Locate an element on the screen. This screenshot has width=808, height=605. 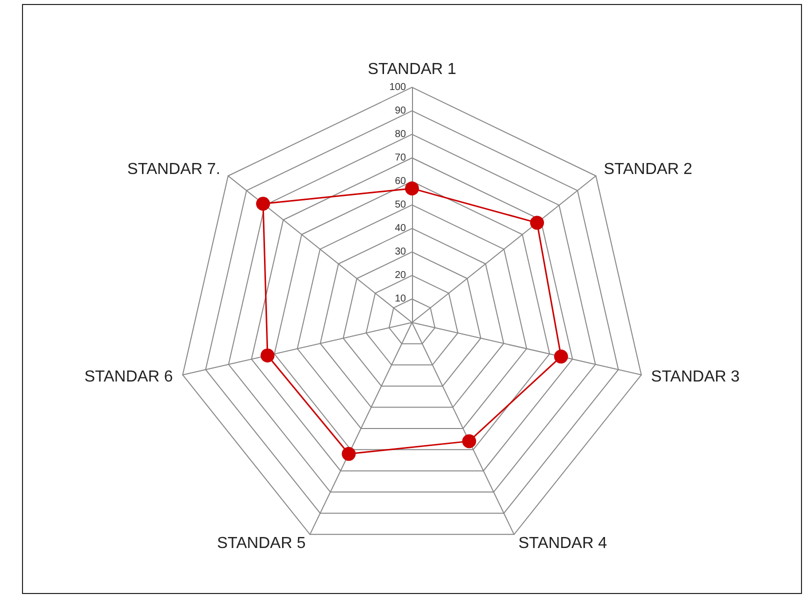
spoke-label: STANDAR 5 is located at coordinates (261, 543).